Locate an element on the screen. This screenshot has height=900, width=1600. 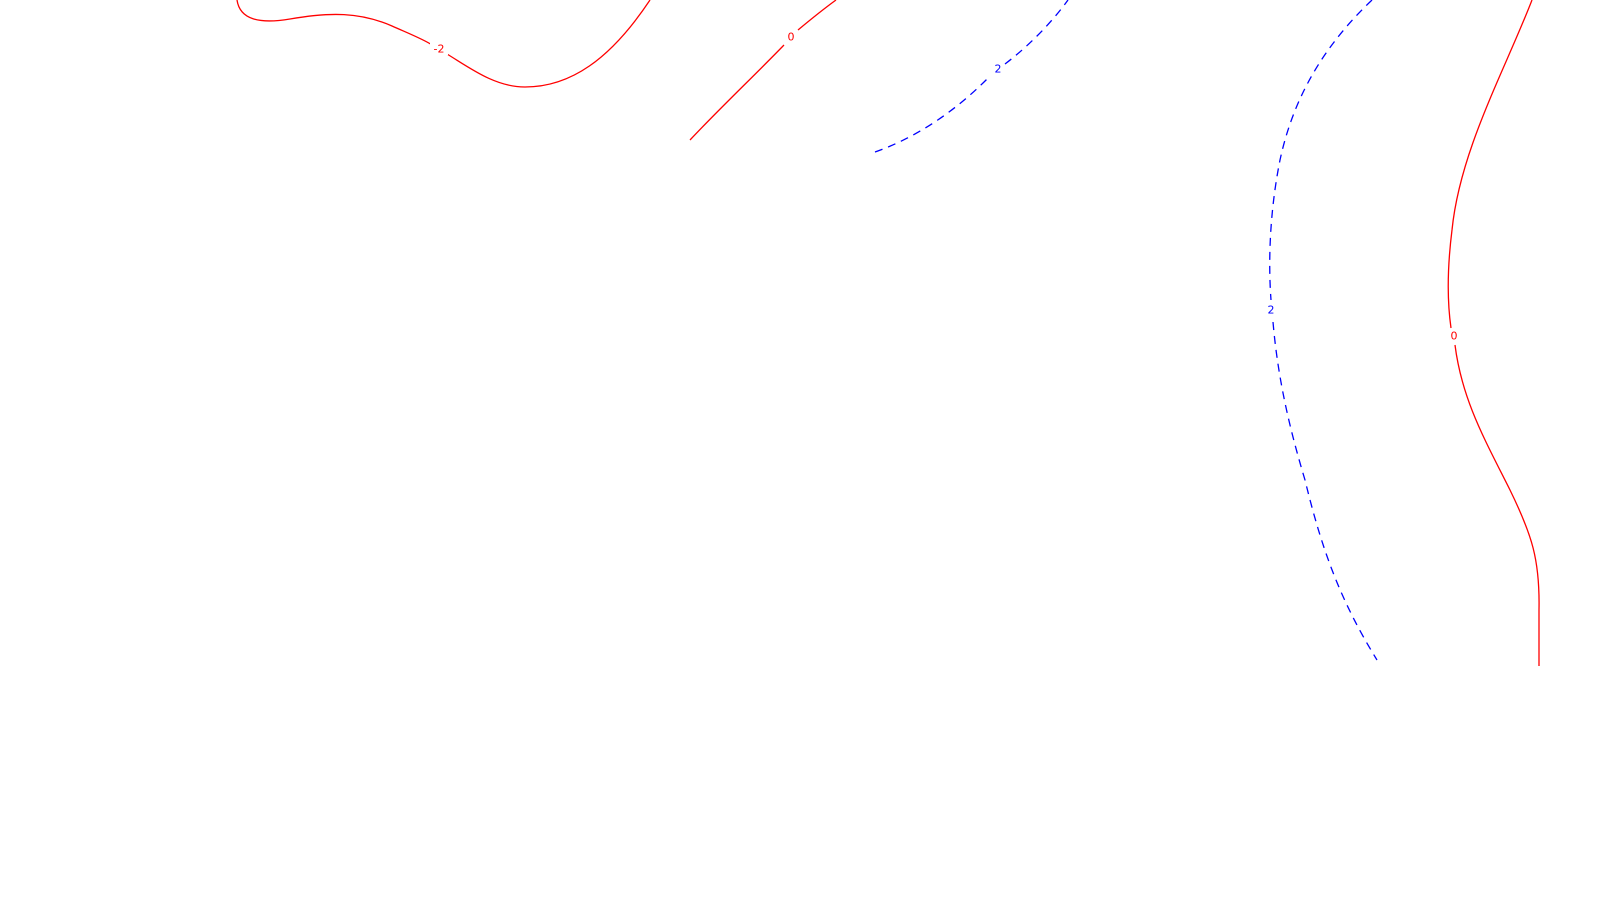
contour-label-2-right: 2 is located at coordinates (1271, 310).